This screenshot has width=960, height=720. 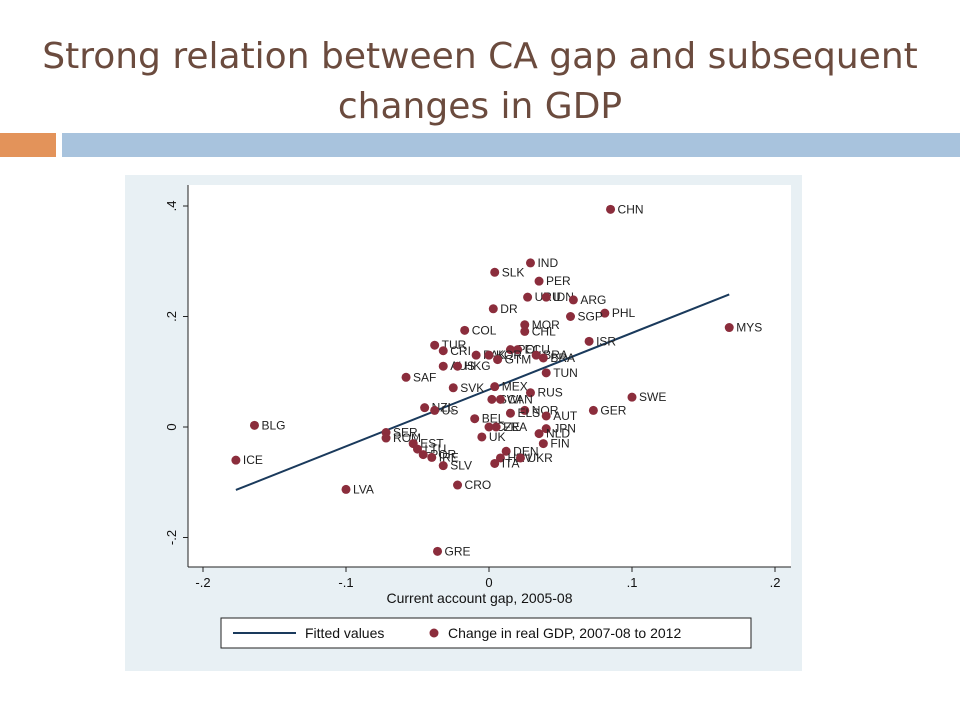 I want to click on data-point-label: FRA, so click(x=515, y=427).